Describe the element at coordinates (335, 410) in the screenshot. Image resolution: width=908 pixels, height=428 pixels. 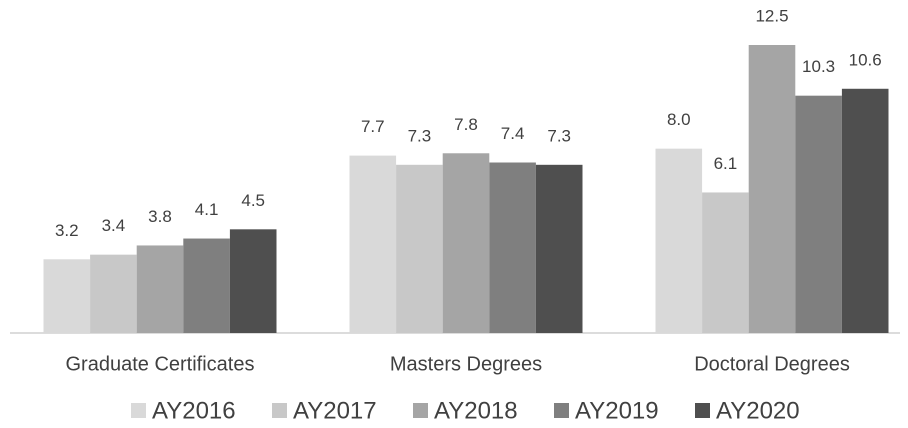
I see `legend-label: AY2017` at that location.